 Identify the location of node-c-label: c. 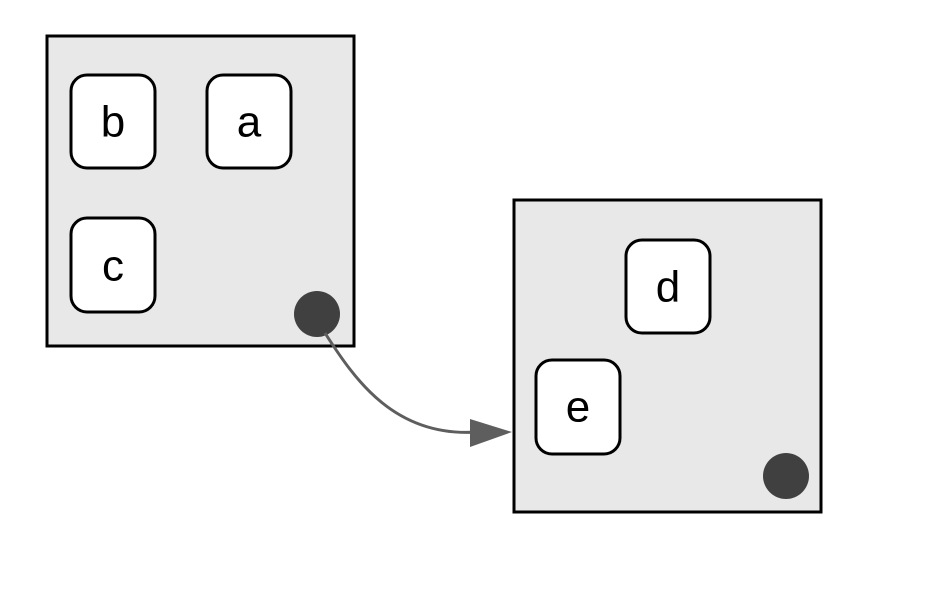
(113, 266).